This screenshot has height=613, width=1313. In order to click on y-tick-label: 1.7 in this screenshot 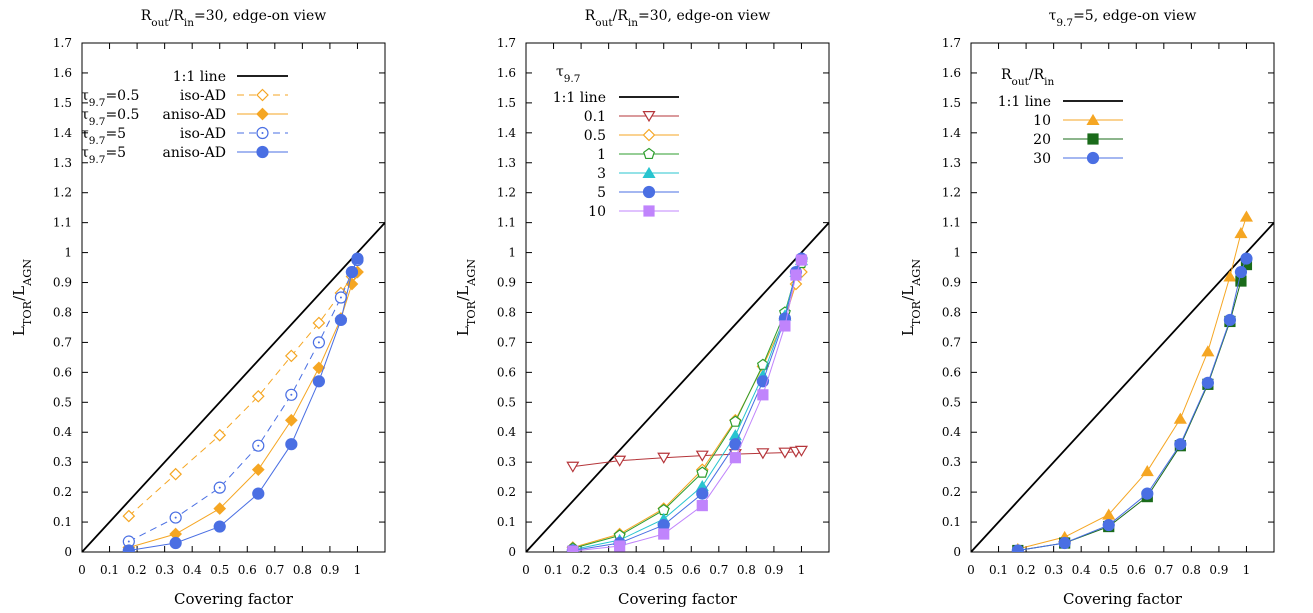, I will do `click(506, 43)`.